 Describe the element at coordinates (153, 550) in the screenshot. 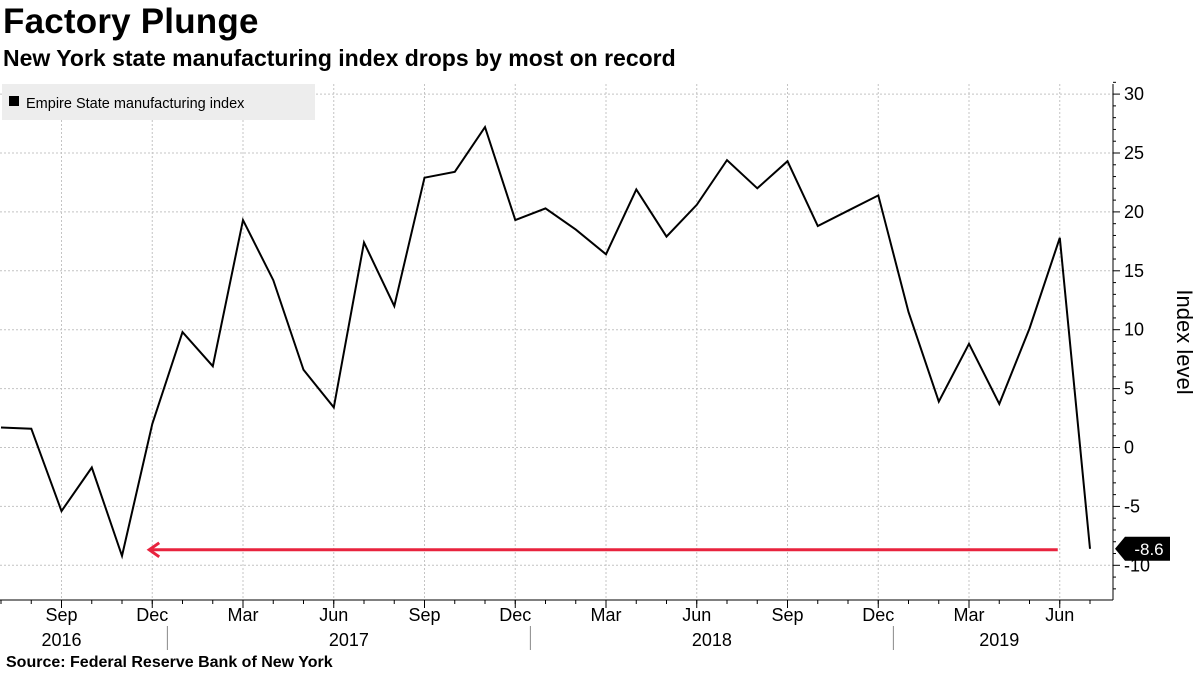

I see `arrow-head` at that location.